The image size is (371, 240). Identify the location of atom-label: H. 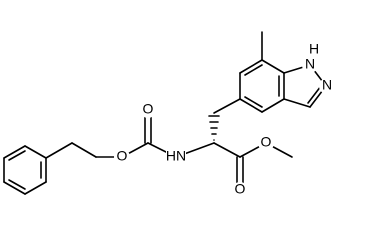
(314, 49).